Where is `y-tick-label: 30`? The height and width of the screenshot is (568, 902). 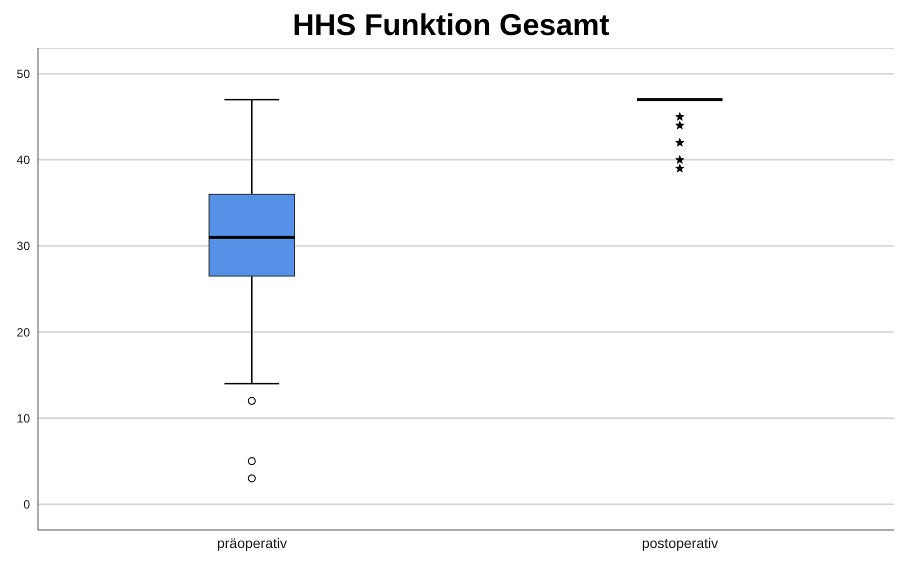 y-tick-label: 30 is located at coordinates (23, 246).